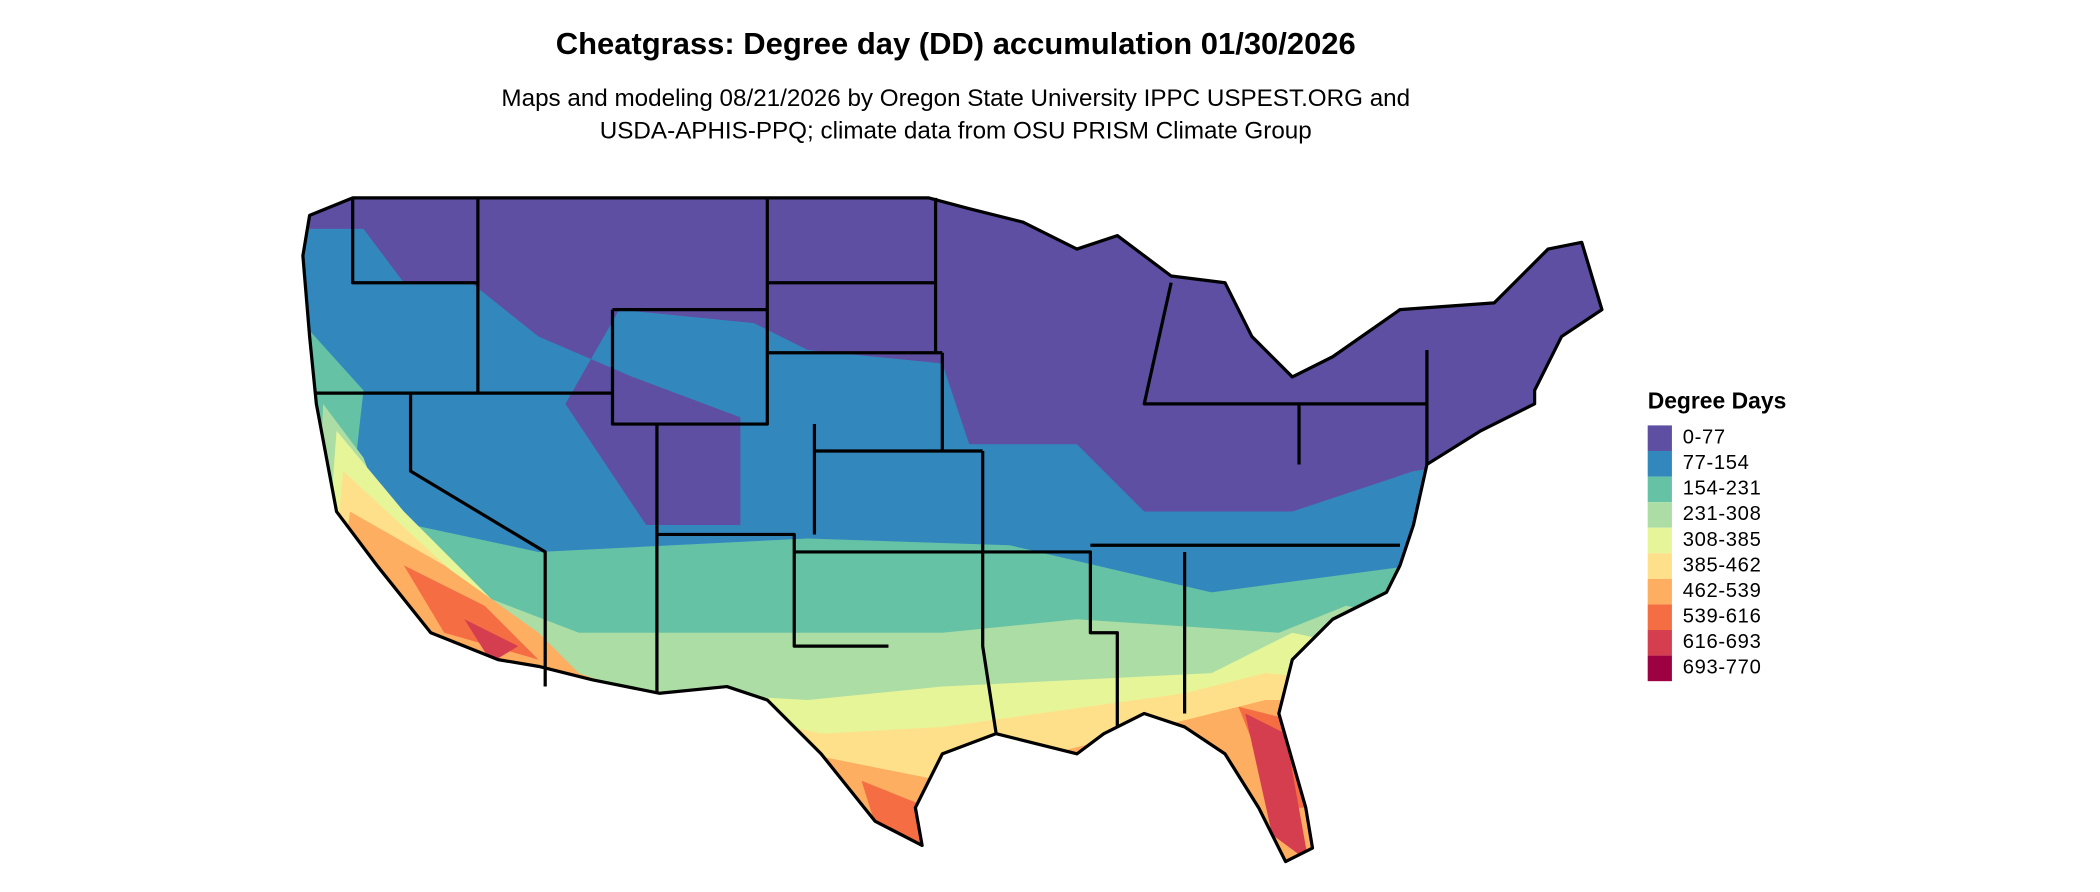 This screenshot has height=892, width=2100. What do you see at coordinates (1722, 668) in the screenshot?
I see `legend-label: 693-770` at bounding box center [1722, 668].